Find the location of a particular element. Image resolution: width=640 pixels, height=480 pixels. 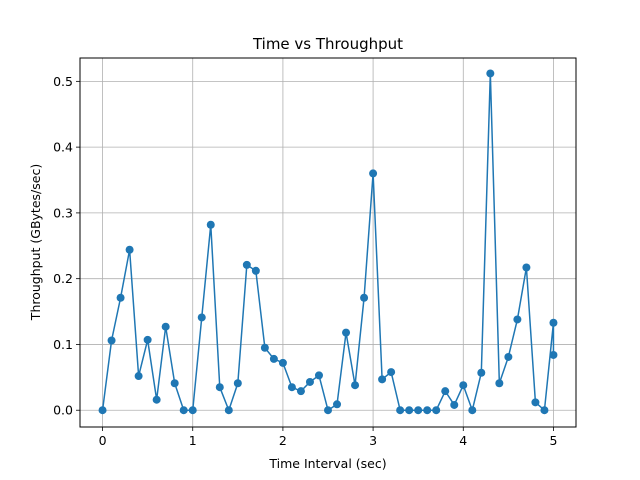

y-tick-label: 0.0 is located at coordinates (63, 410).